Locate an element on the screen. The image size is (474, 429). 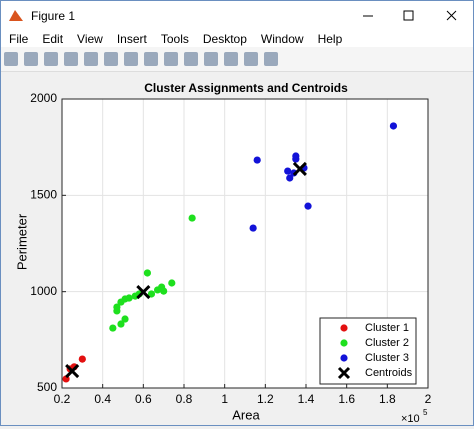
menu-item: Tools is located at coordinates (174, 38).